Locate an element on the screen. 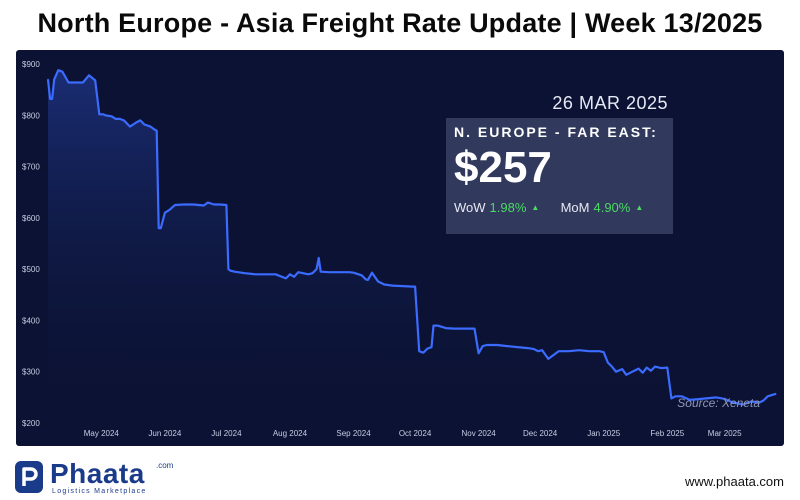 The width and height of the screenshot is (800, 500). y-tick-label: $300 is located at coordinates (31, 372).